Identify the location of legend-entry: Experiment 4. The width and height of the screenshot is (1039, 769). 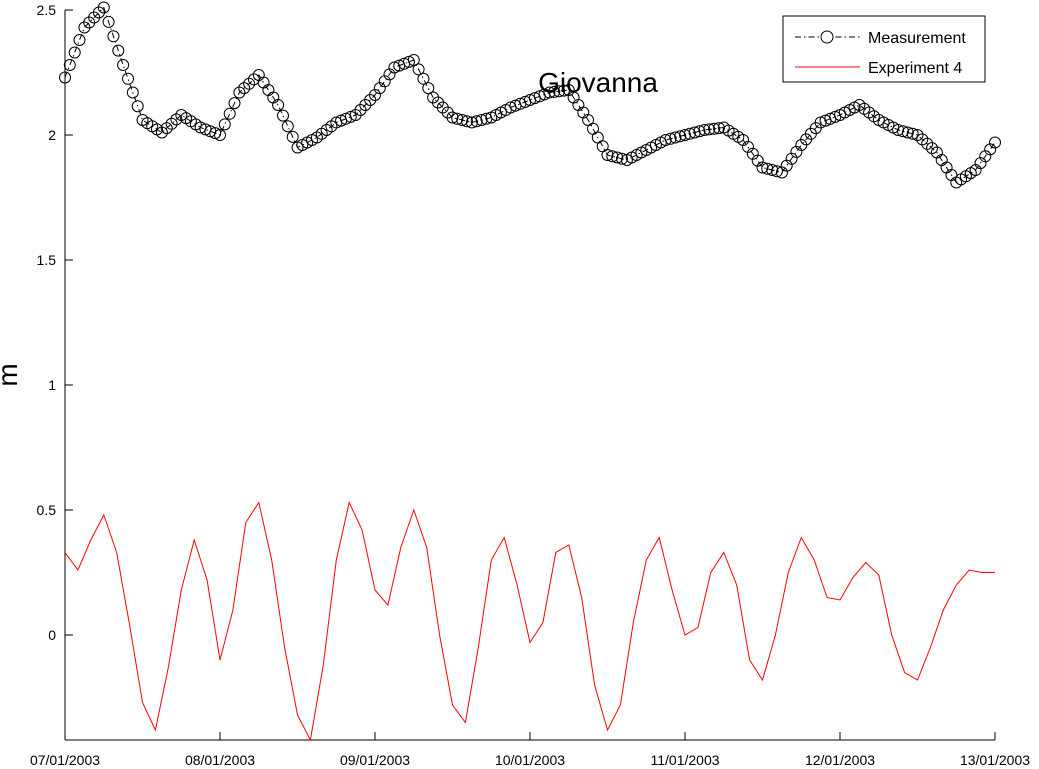
(878, 68).